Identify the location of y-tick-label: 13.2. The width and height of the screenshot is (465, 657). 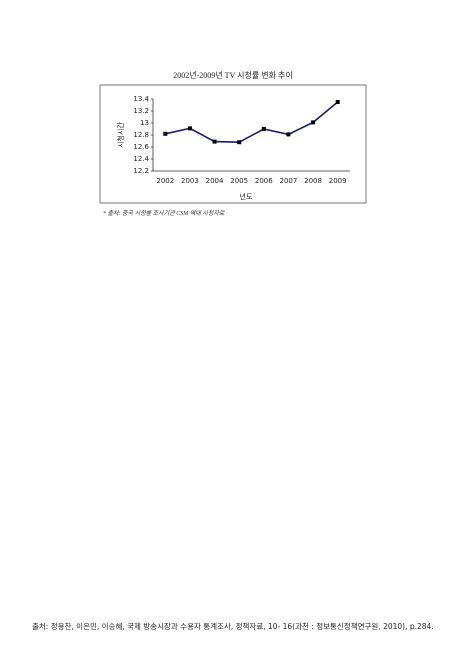
(141, 111).